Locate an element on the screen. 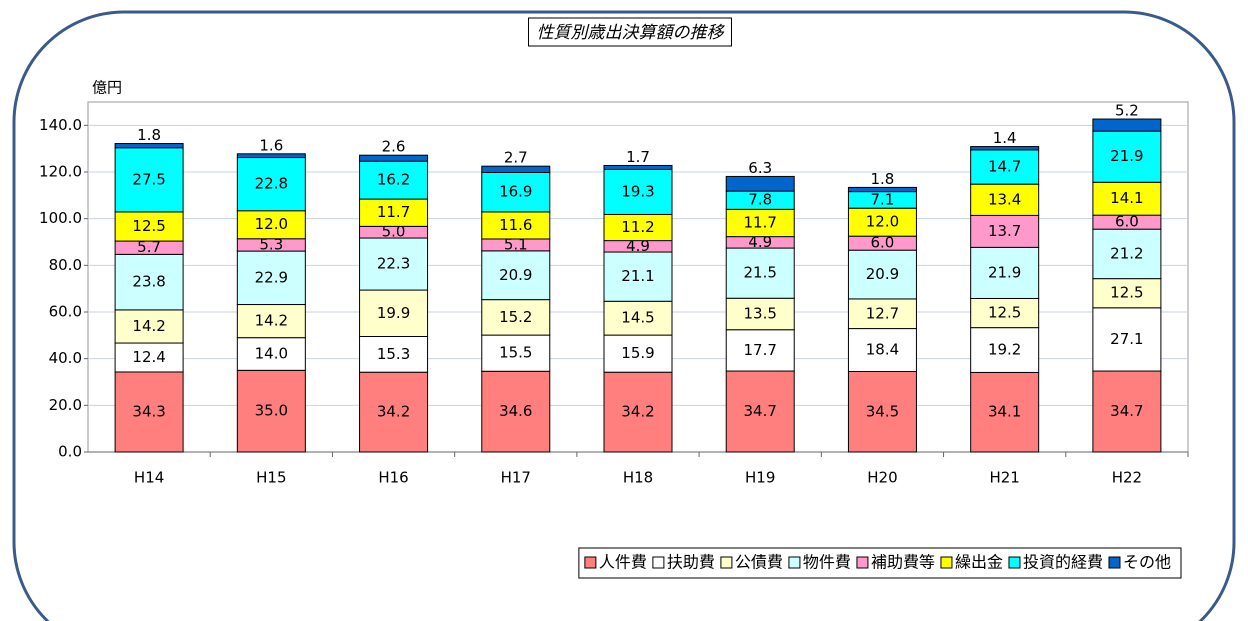  legend-label: 公債費 is located at coordinates (759, 562).